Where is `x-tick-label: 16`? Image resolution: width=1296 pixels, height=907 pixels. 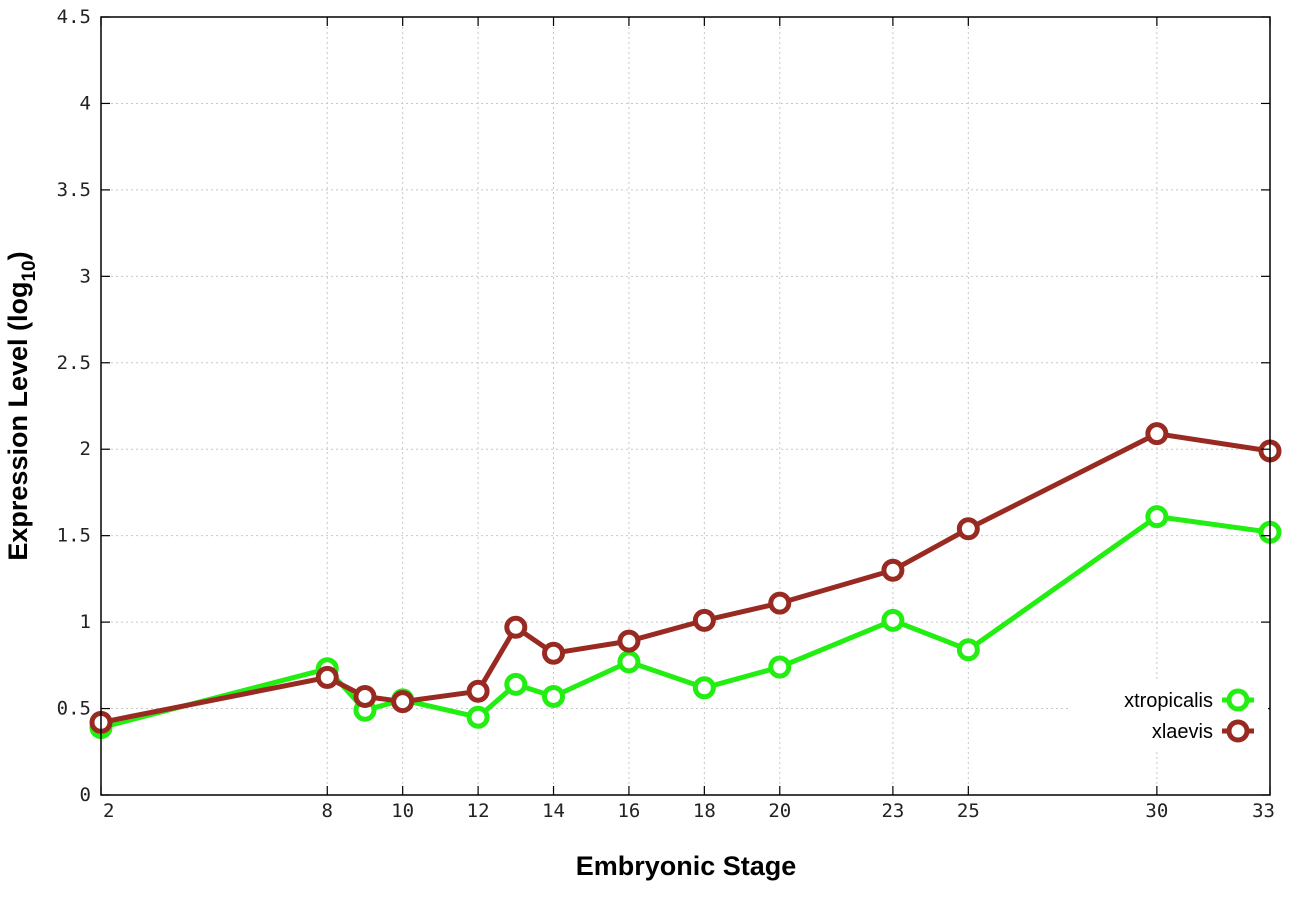 x-tick-label: 16 is located at coordinates (628, 811).